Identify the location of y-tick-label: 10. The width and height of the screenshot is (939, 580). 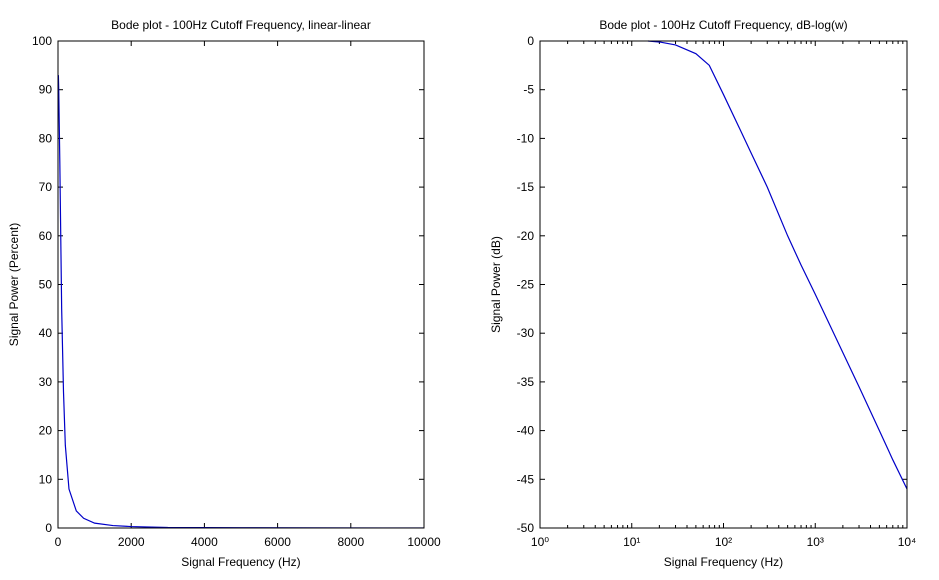
(46, 479).